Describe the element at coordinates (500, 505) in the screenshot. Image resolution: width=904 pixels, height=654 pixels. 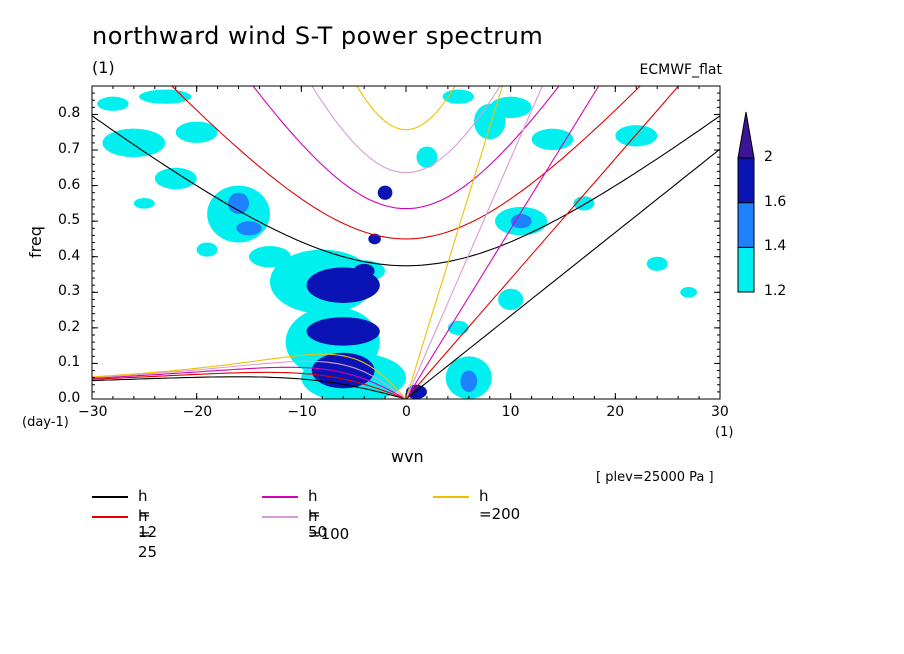
I see `legend-label: h =200` at that location.